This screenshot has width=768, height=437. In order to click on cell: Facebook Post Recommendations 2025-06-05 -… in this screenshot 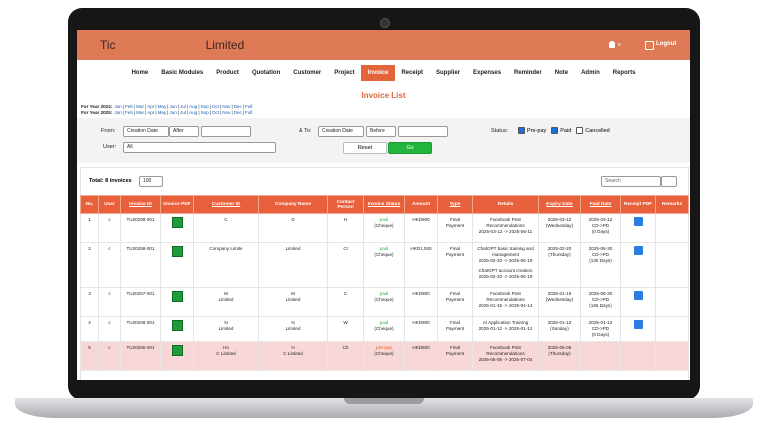, I will do `click(505, 356)`.